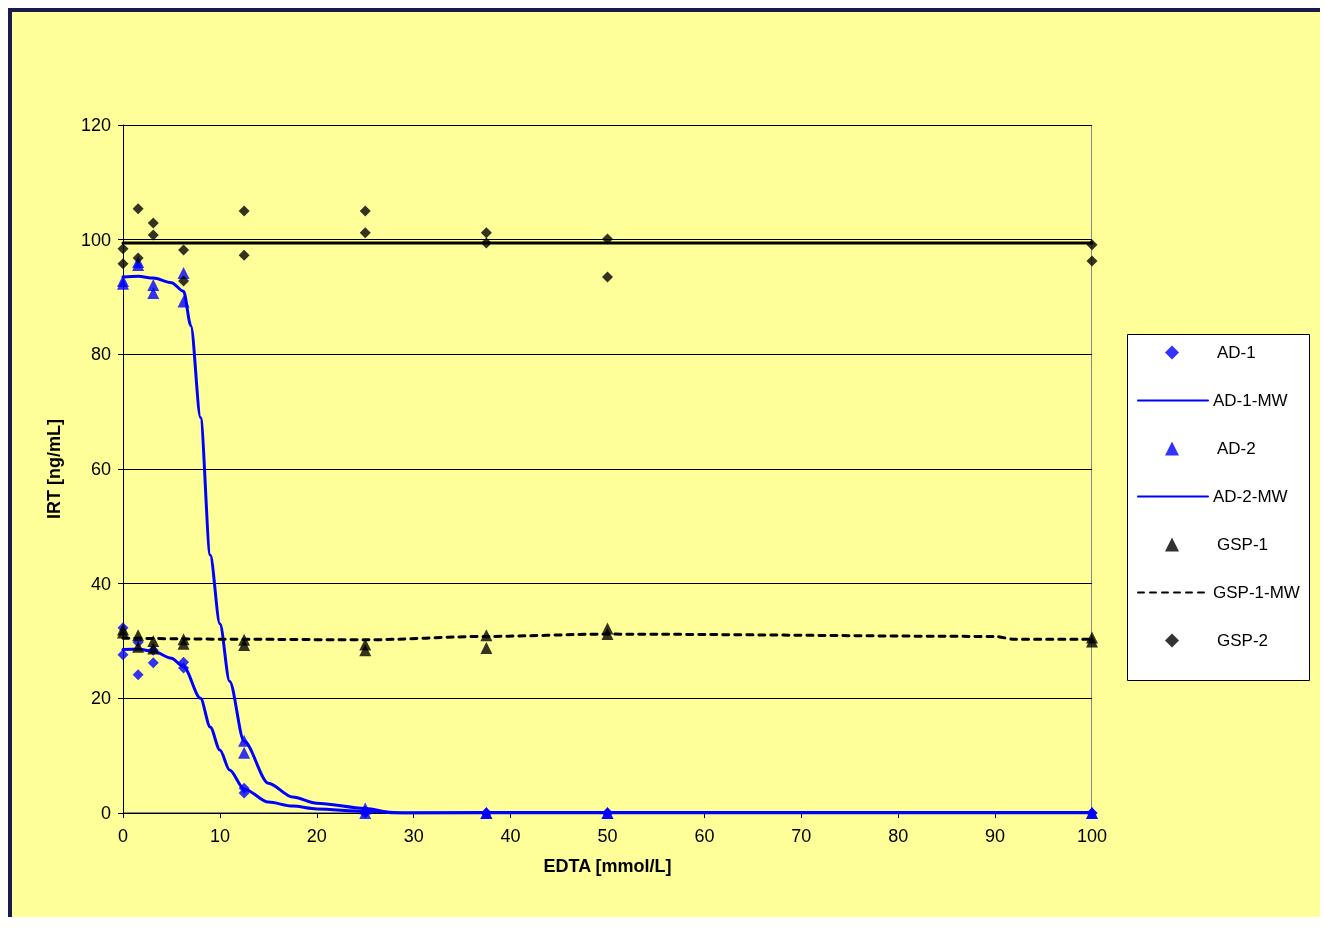 The image size is (1324, 929). What do you see at coordinates (1236, 448) in the screenshot?
I see `legend-label: AD-2` at bounding box center [1236, 448].